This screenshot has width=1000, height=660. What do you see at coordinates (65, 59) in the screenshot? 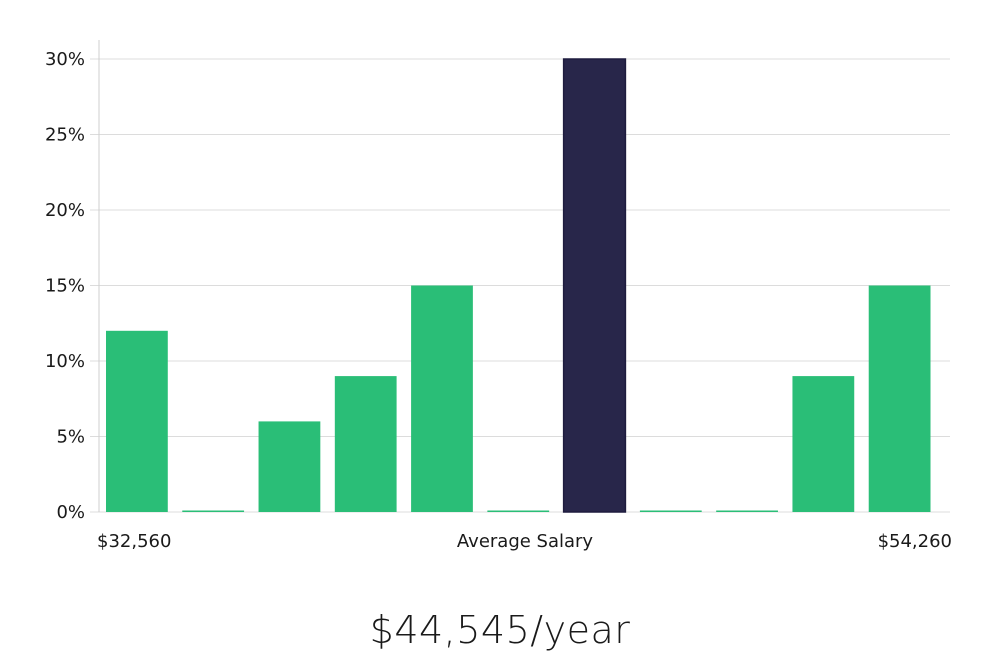
I see `y-tick-label: 30%` at bounding box center [65, 59].